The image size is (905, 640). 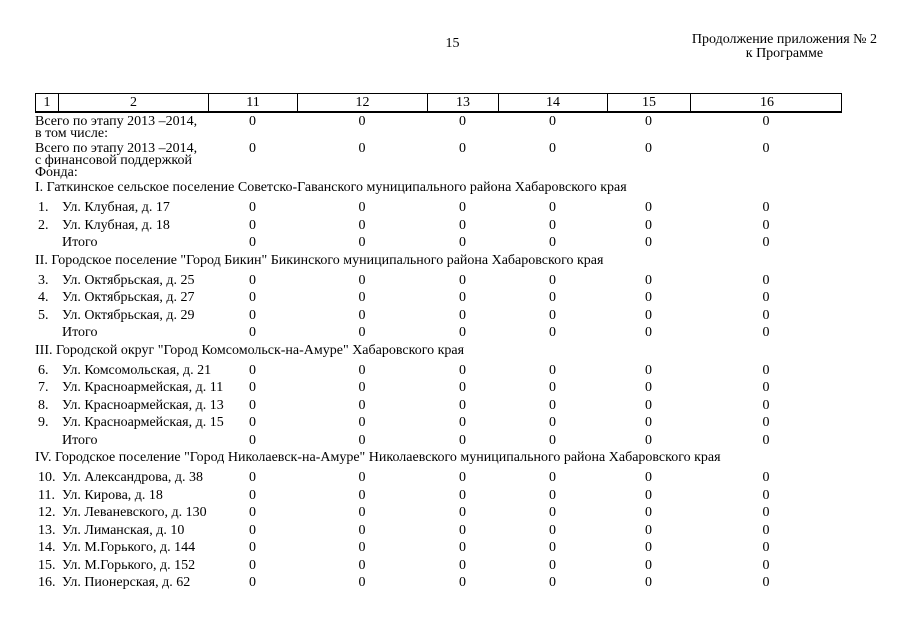 I want to click on column-header: 1, so click(x=47, y=102).